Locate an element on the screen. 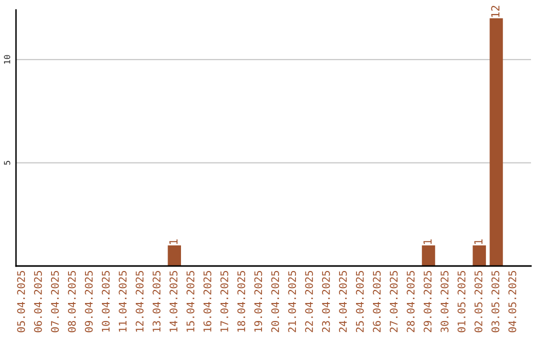 The height and width of the screenshot is (340, 540). x-tick-label: 06.04.2025 is located at coordinates (38, 301).